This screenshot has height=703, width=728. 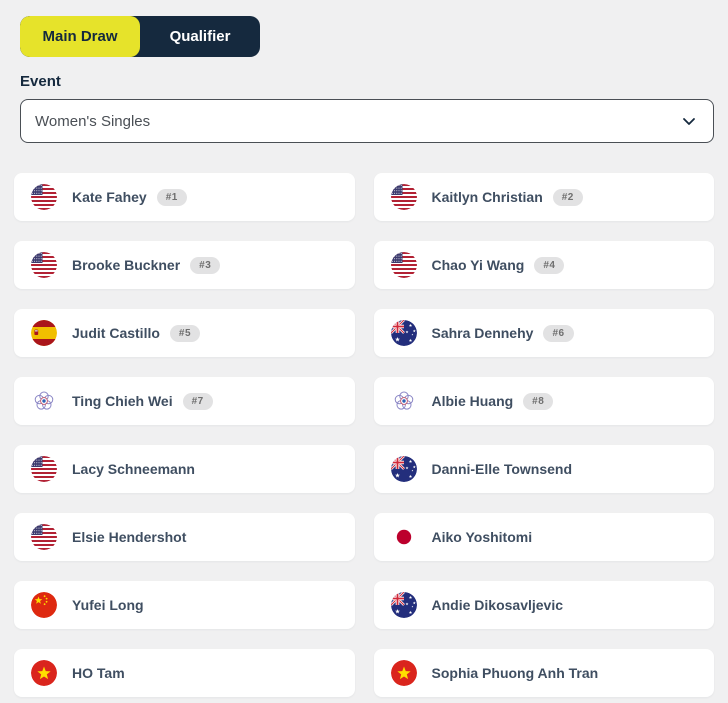 I want to click on seed-badge: #5, so click(x=185, y=333).